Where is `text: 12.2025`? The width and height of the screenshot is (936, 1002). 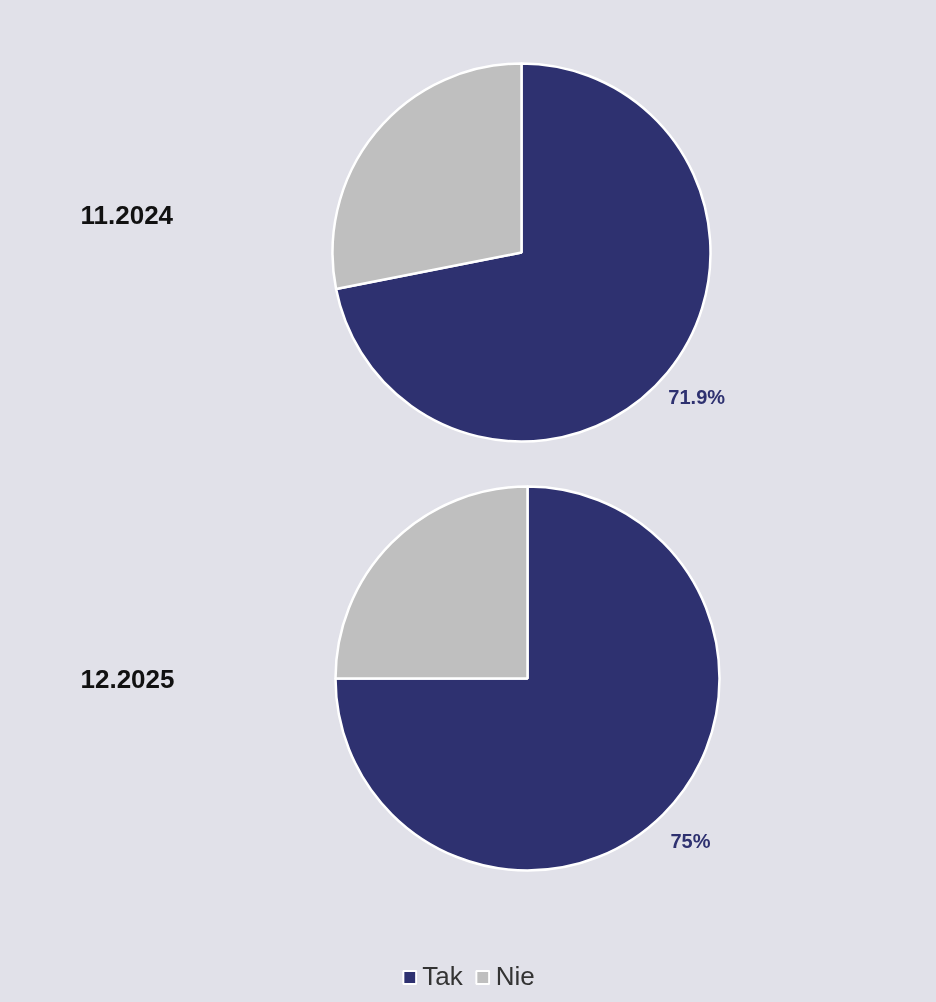 text: 12.2025 is located at coordinates (127, 678).